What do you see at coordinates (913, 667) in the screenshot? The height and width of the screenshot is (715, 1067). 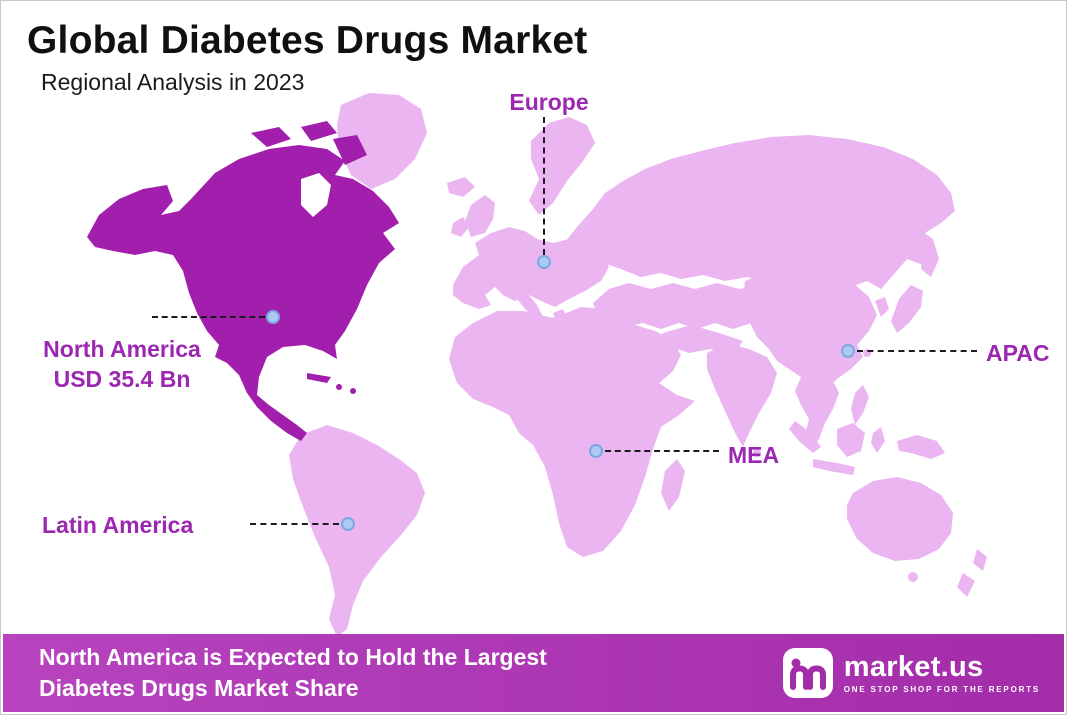 I see `logo-wordmark: market.us` at bounding box center [913, 667].